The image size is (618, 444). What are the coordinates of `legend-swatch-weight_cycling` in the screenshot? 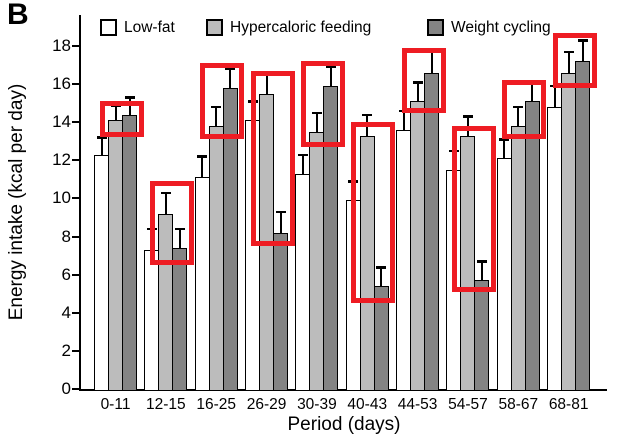 It's located at (435, 27).